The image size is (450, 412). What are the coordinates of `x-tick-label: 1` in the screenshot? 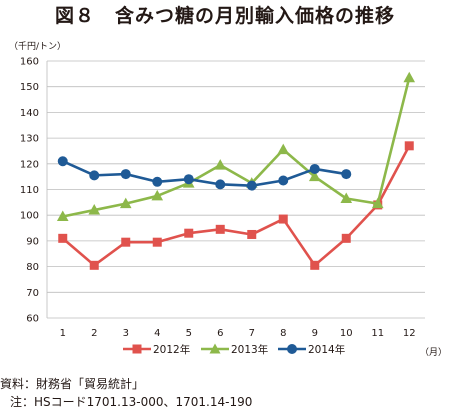 It's located at (63, 333).